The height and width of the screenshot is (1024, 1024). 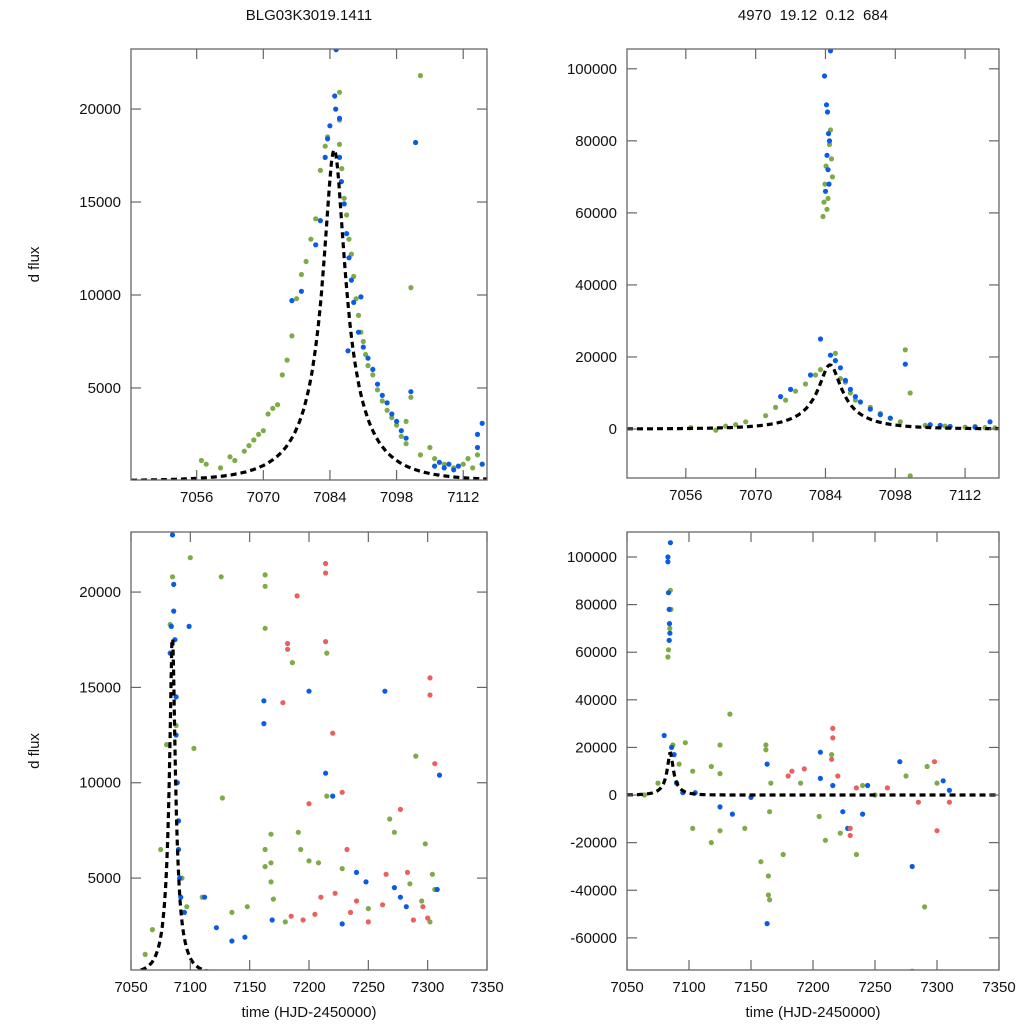 I want to click on x-tick-label: 7056, so click(x=685, y=495).